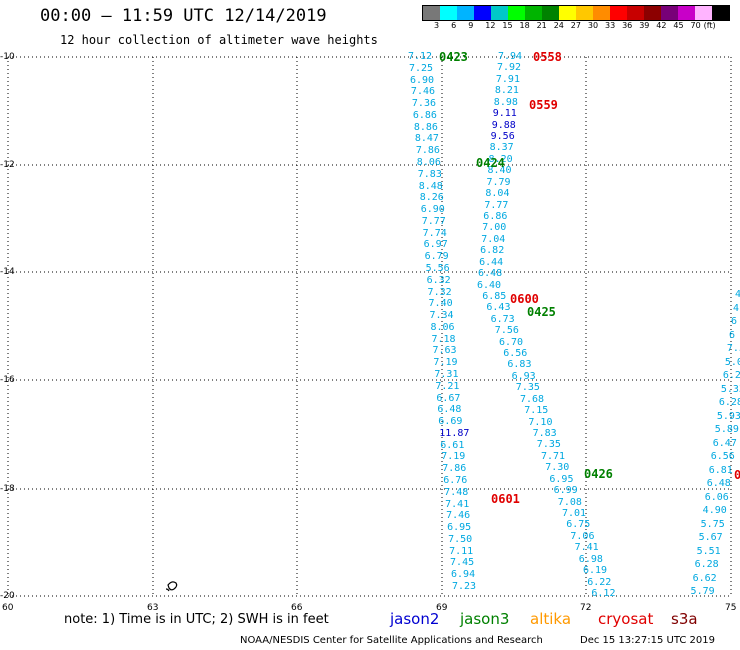 This screenshot has height=650, width=740. Describe the element at coordinates (439, 292) in the screenshot. I see `wave-height-point-jason3: 7.32` at that location.